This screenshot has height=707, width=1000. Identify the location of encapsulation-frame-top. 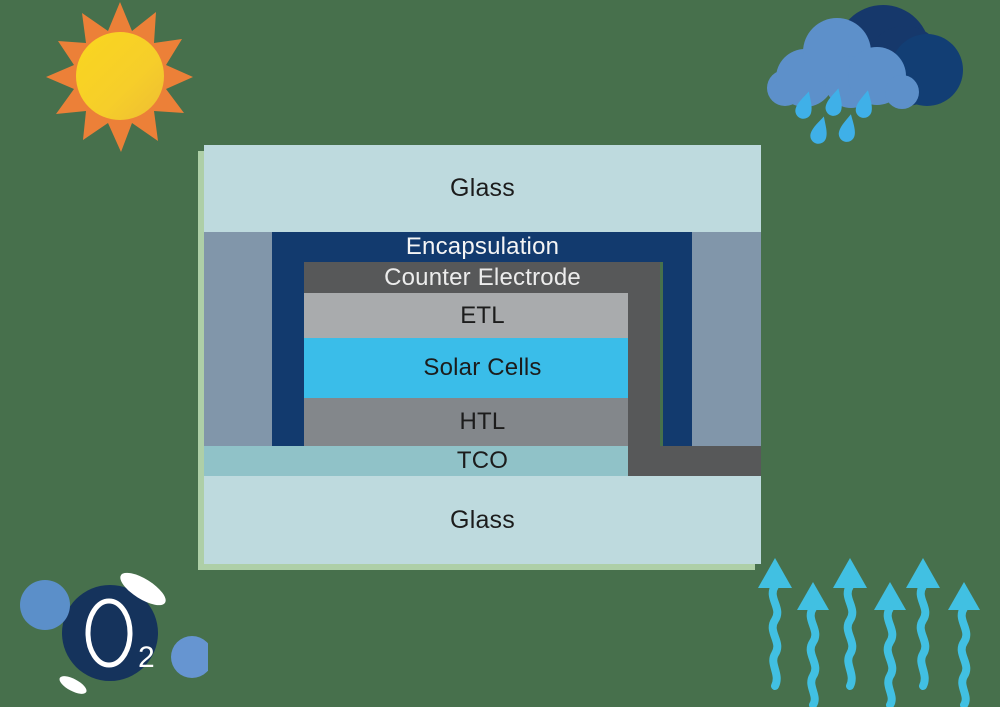
(482, 247).